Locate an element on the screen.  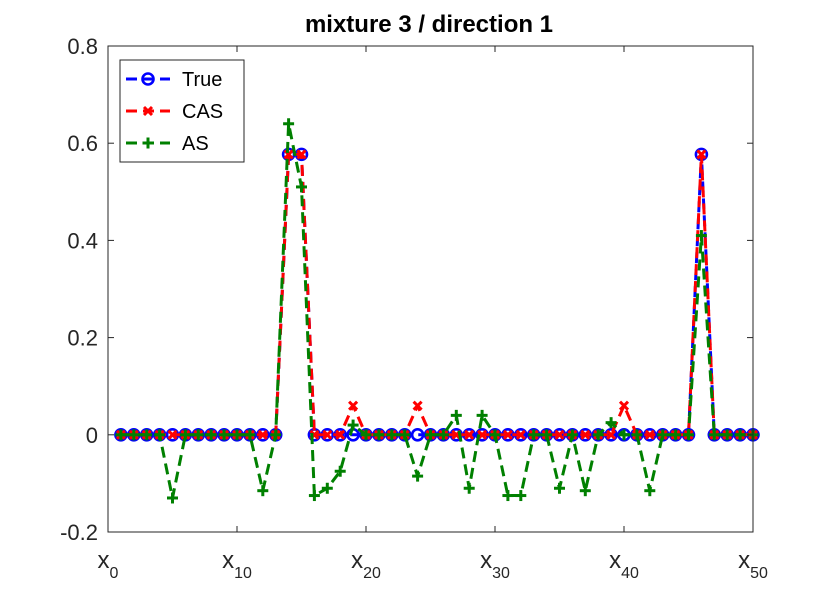
point-cas-17-stroke-b is located at coordinates (327, 434).